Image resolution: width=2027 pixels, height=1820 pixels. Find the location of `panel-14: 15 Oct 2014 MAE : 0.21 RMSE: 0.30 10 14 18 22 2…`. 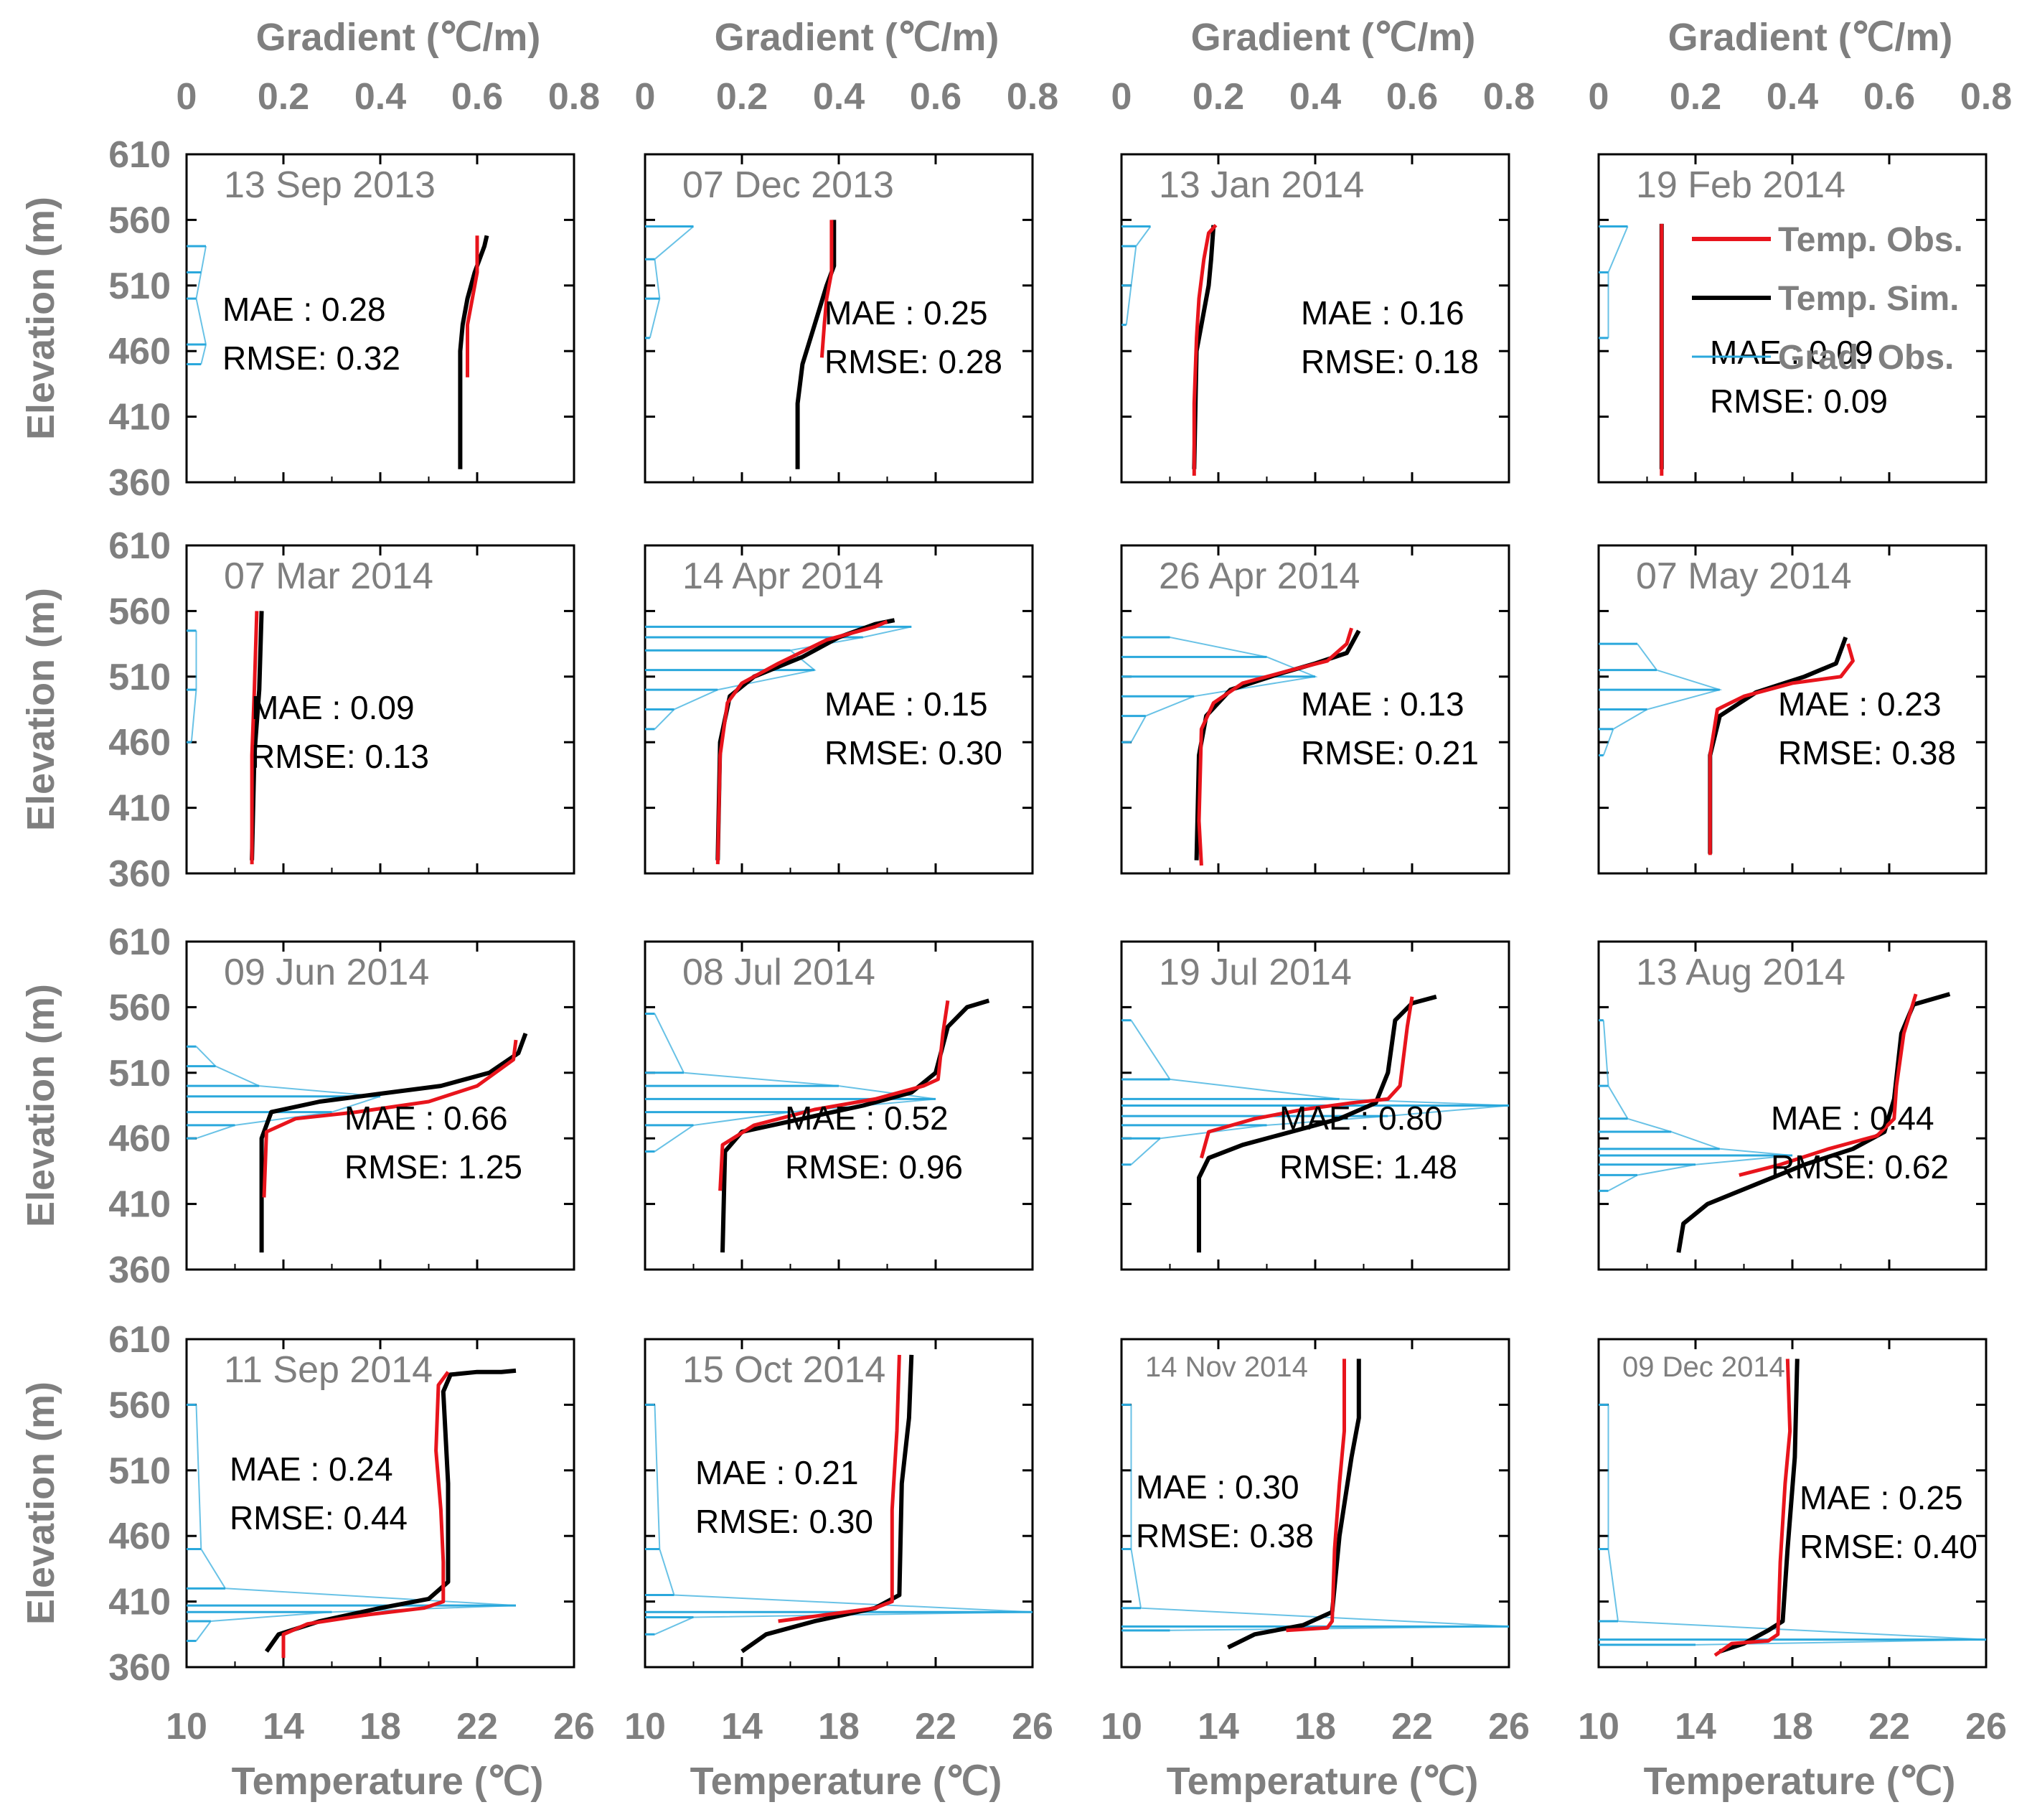

panel-14: 15 Oct 2014 MAE : 0.21 RMSE: 0.30 10 14 18 22 2… is located at coordinates (838, 1570).